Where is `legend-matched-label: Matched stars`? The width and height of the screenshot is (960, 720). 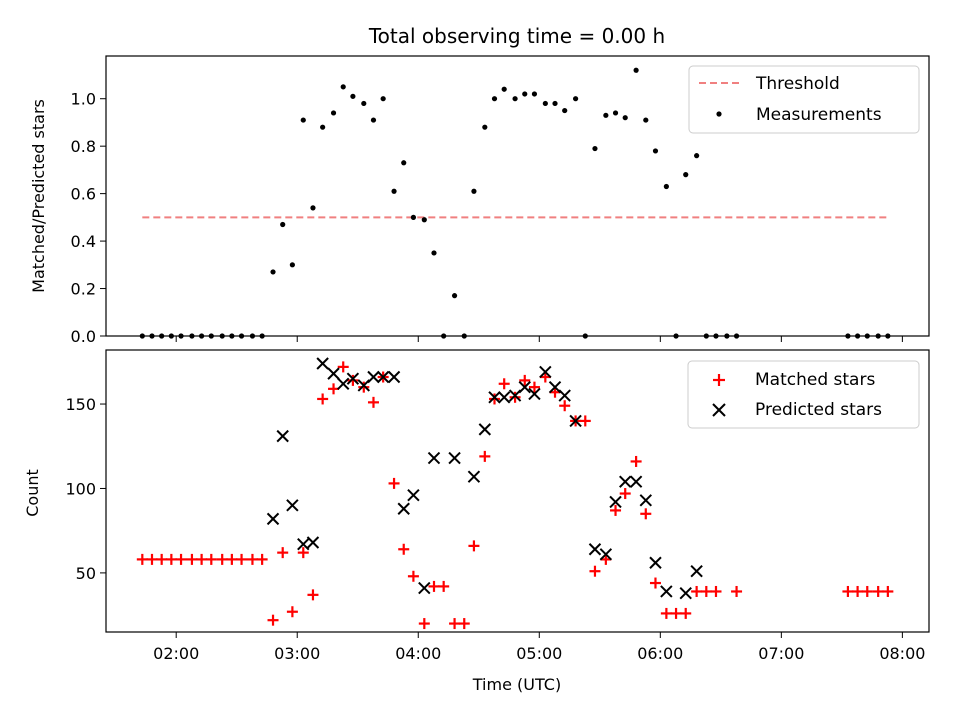
legend-matched-label: Matched stars is located at coordinates (815, 380).